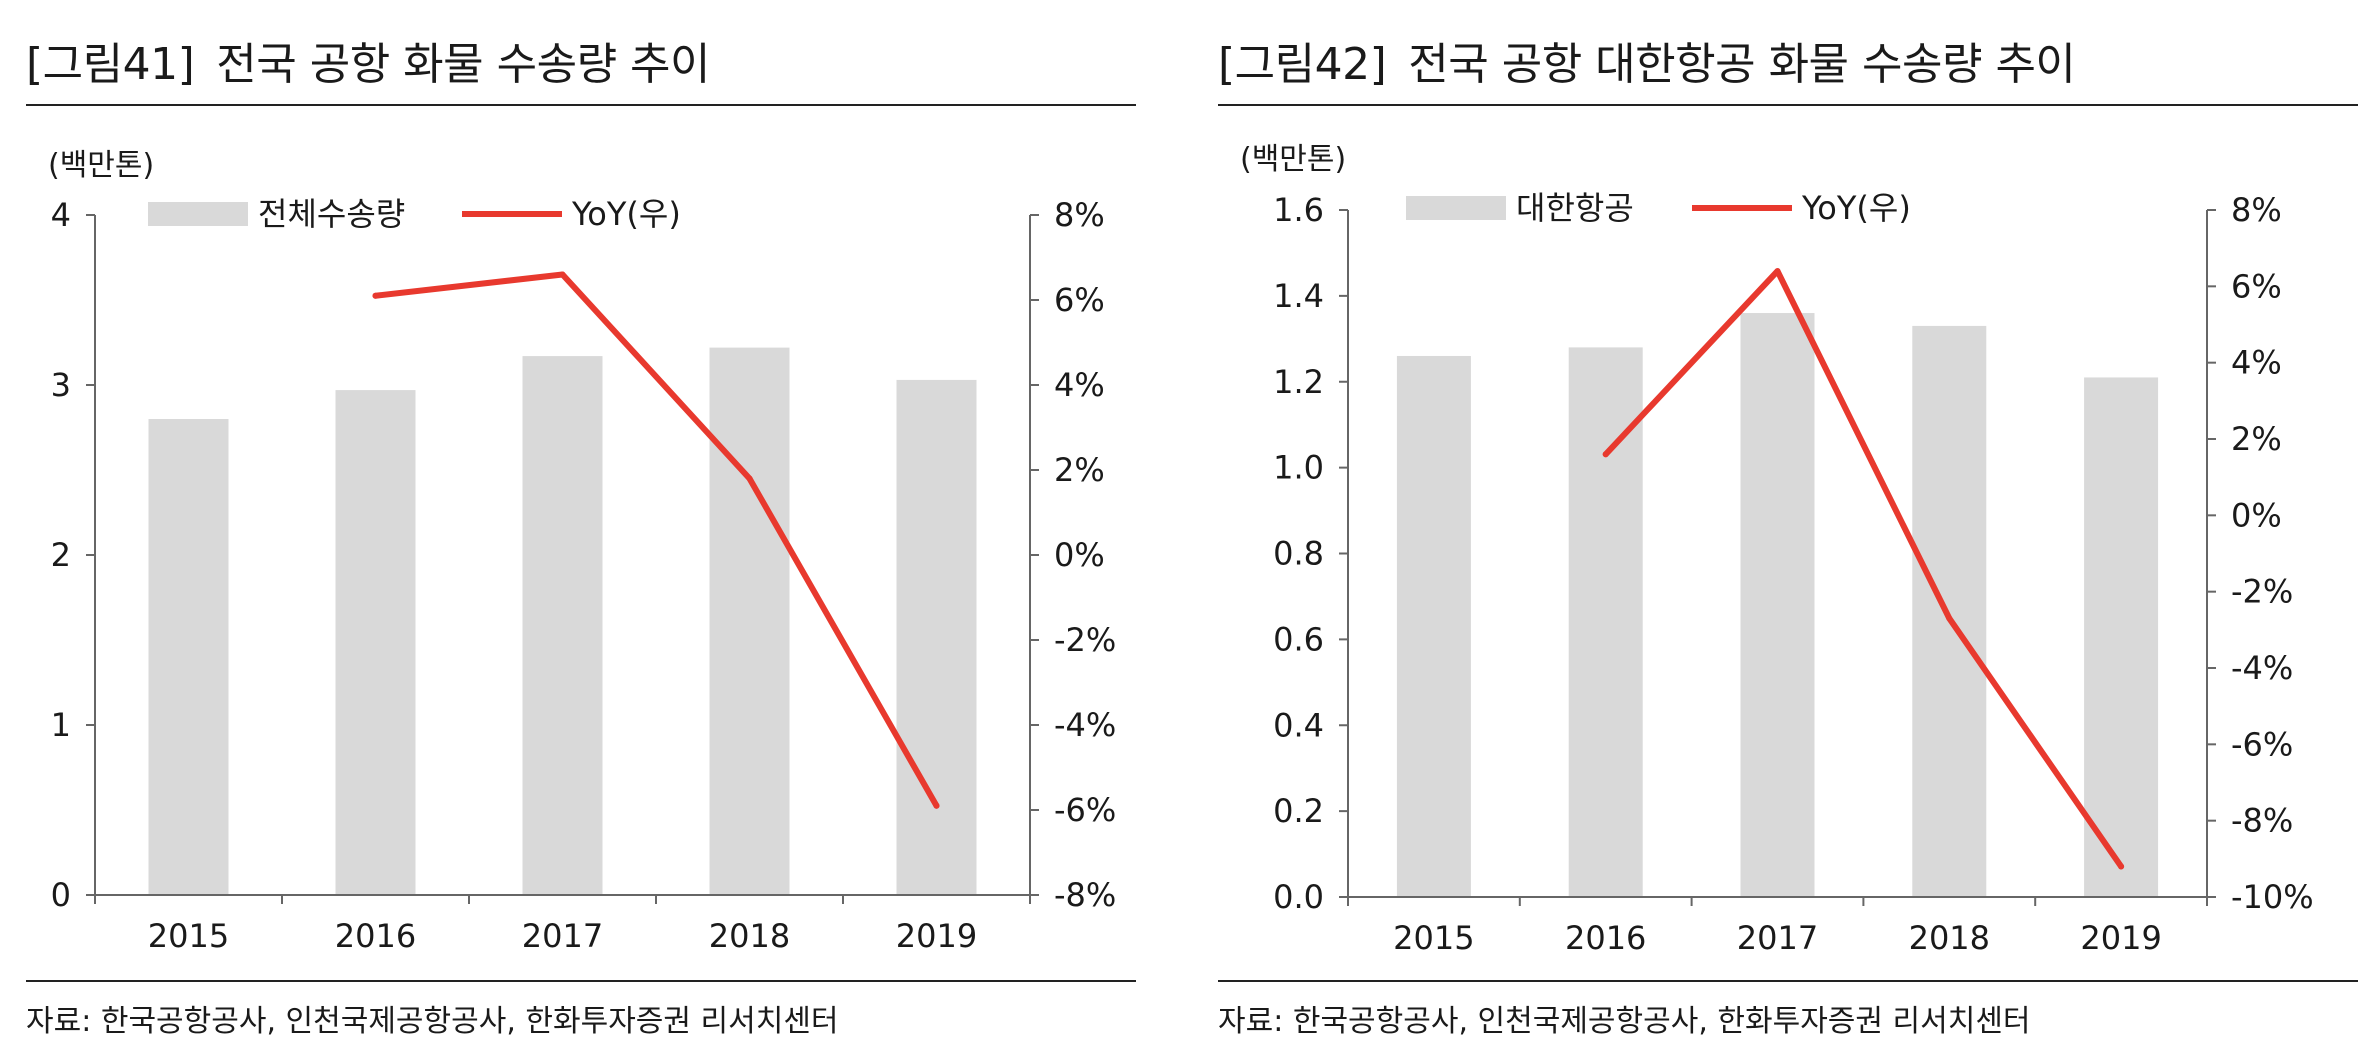 The image size is (2370, 1064). Describe the element at coordinates (1298, 811) in the screenshot. I see `left-axis-tick-label: 0.2` at that location.